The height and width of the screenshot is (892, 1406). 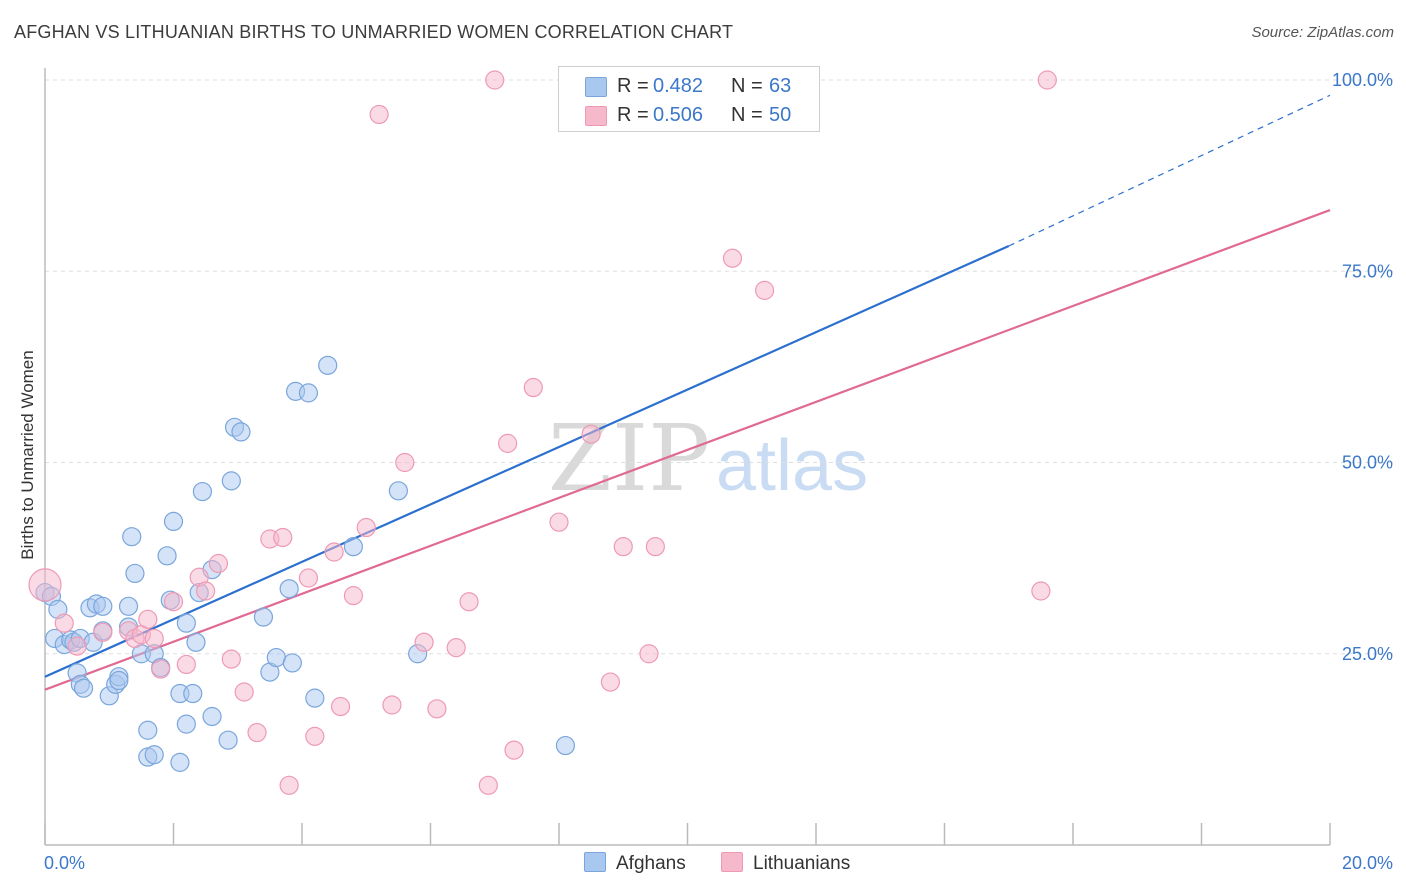 I want to click on y-tick-label: 25.0%, so click(x=1367, y=654).